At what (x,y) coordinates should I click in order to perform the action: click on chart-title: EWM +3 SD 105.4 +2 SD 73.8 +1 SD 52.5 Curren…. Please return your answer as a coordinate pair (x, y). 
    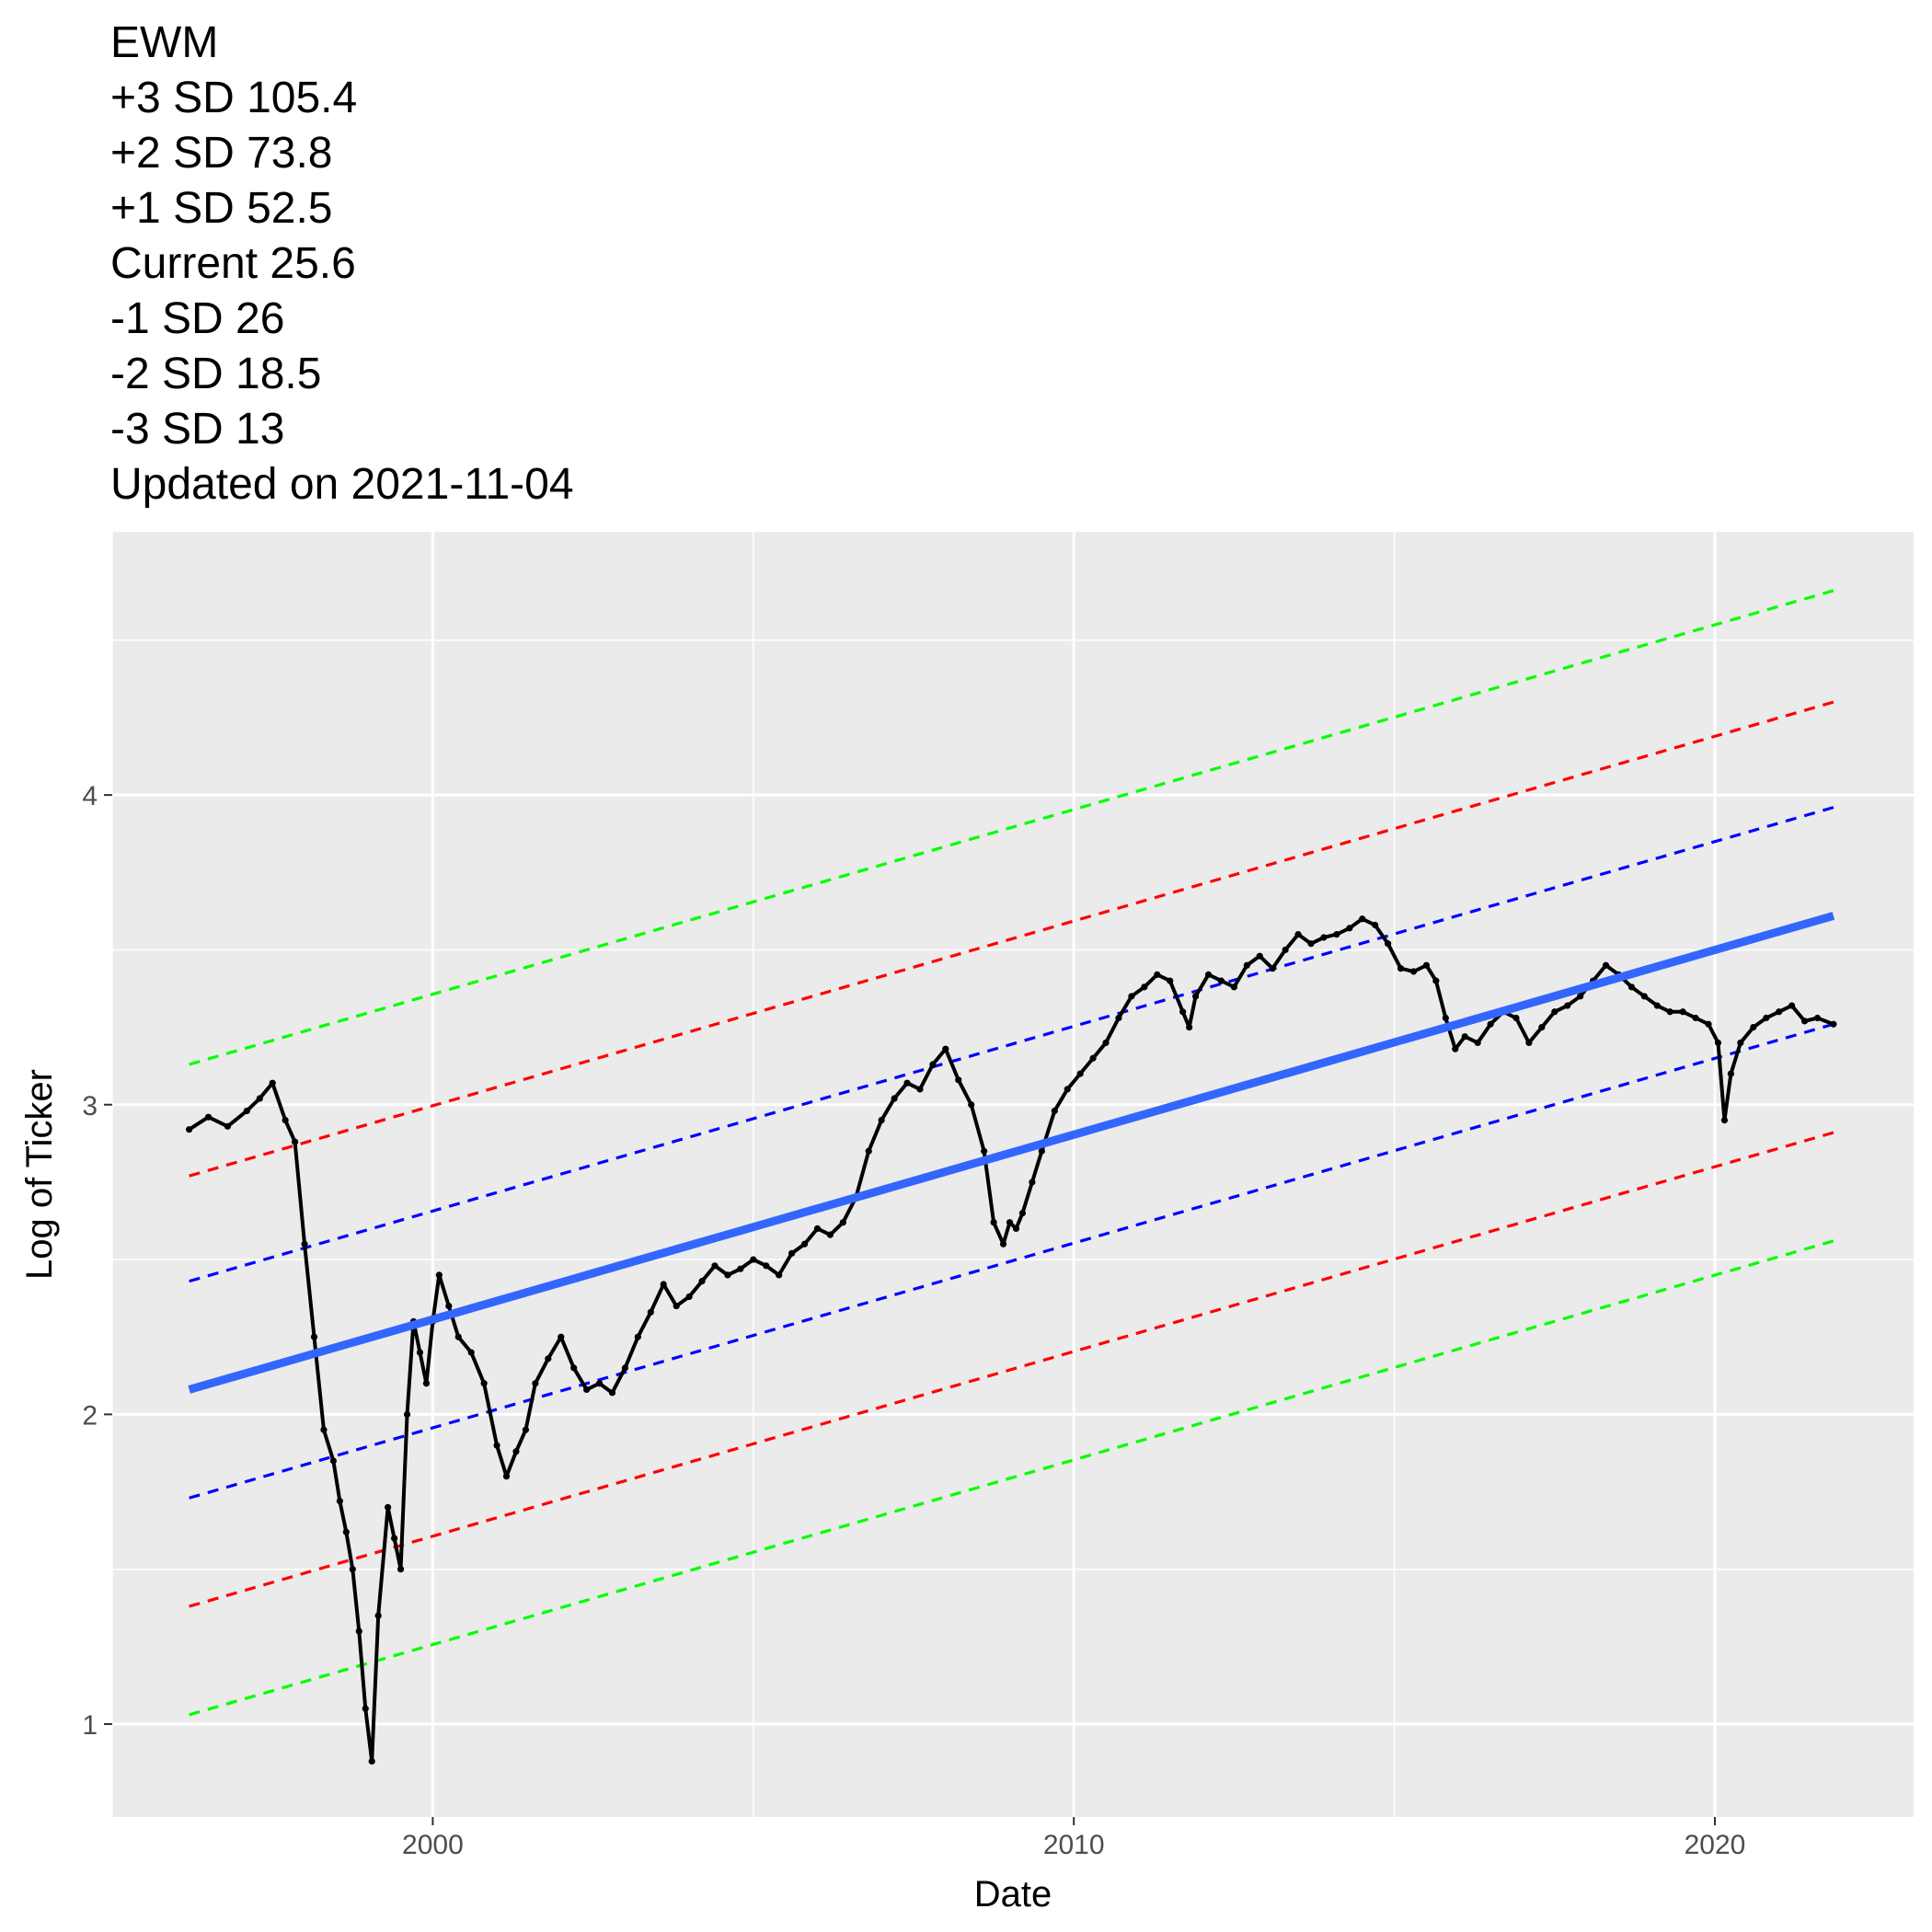
    Looking at the image, I should click on (342, 263).